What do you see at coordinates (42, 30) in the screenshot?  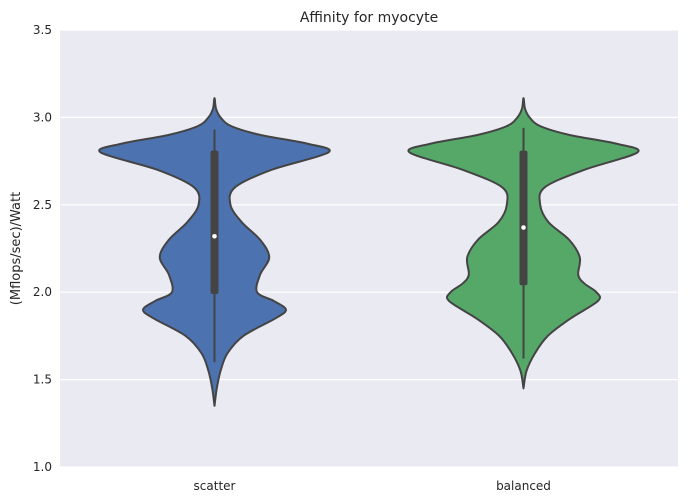 I see `y-tick-label: 3.5` at bounding box center [42, 30].